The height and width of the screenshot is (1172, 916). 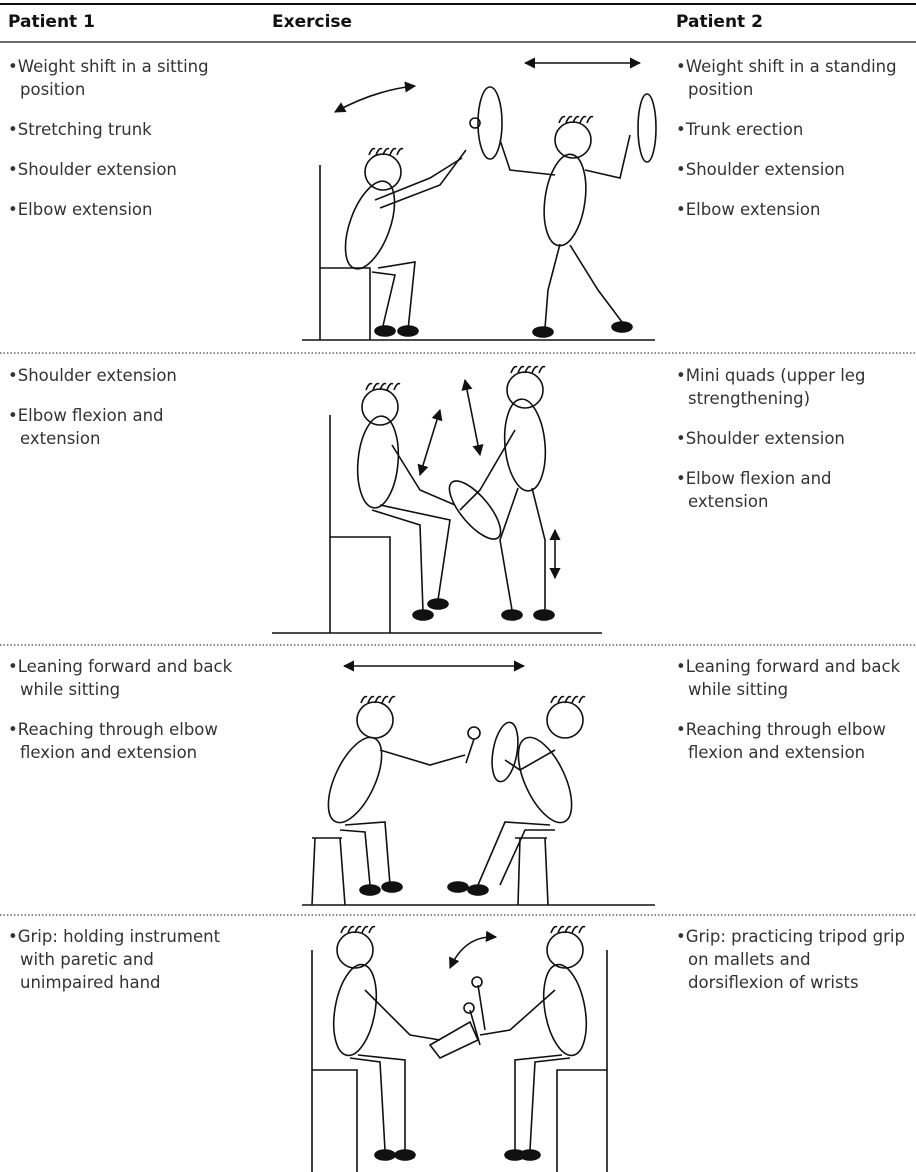 What do you see at coordinates (472, 417) in the screenshot?
I see `arrow` at bounding box center [472, 417].